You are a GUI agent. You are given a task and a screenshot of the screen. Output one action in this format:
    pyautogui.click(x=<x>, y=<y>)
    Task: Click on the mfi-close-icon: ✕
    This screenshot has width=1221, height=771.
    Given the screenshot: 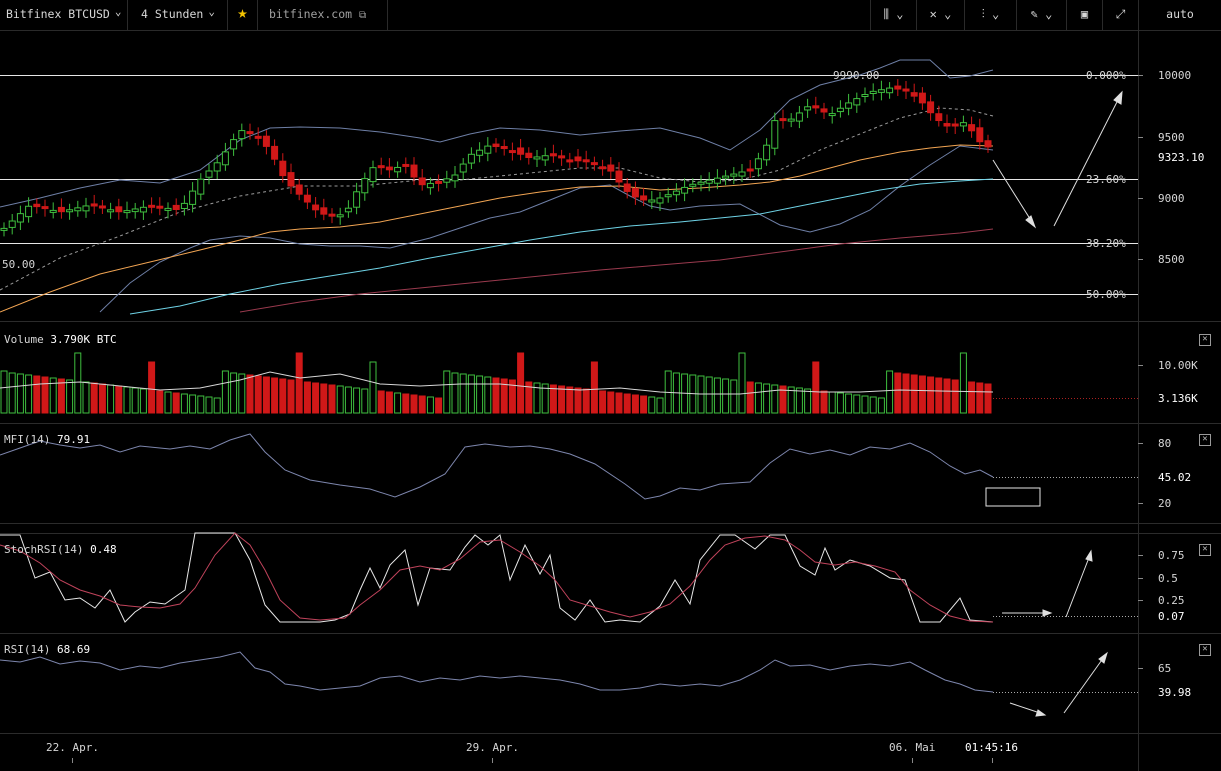 What is the action you would take?
    pyautogui.click(x=1205, y=440)
    